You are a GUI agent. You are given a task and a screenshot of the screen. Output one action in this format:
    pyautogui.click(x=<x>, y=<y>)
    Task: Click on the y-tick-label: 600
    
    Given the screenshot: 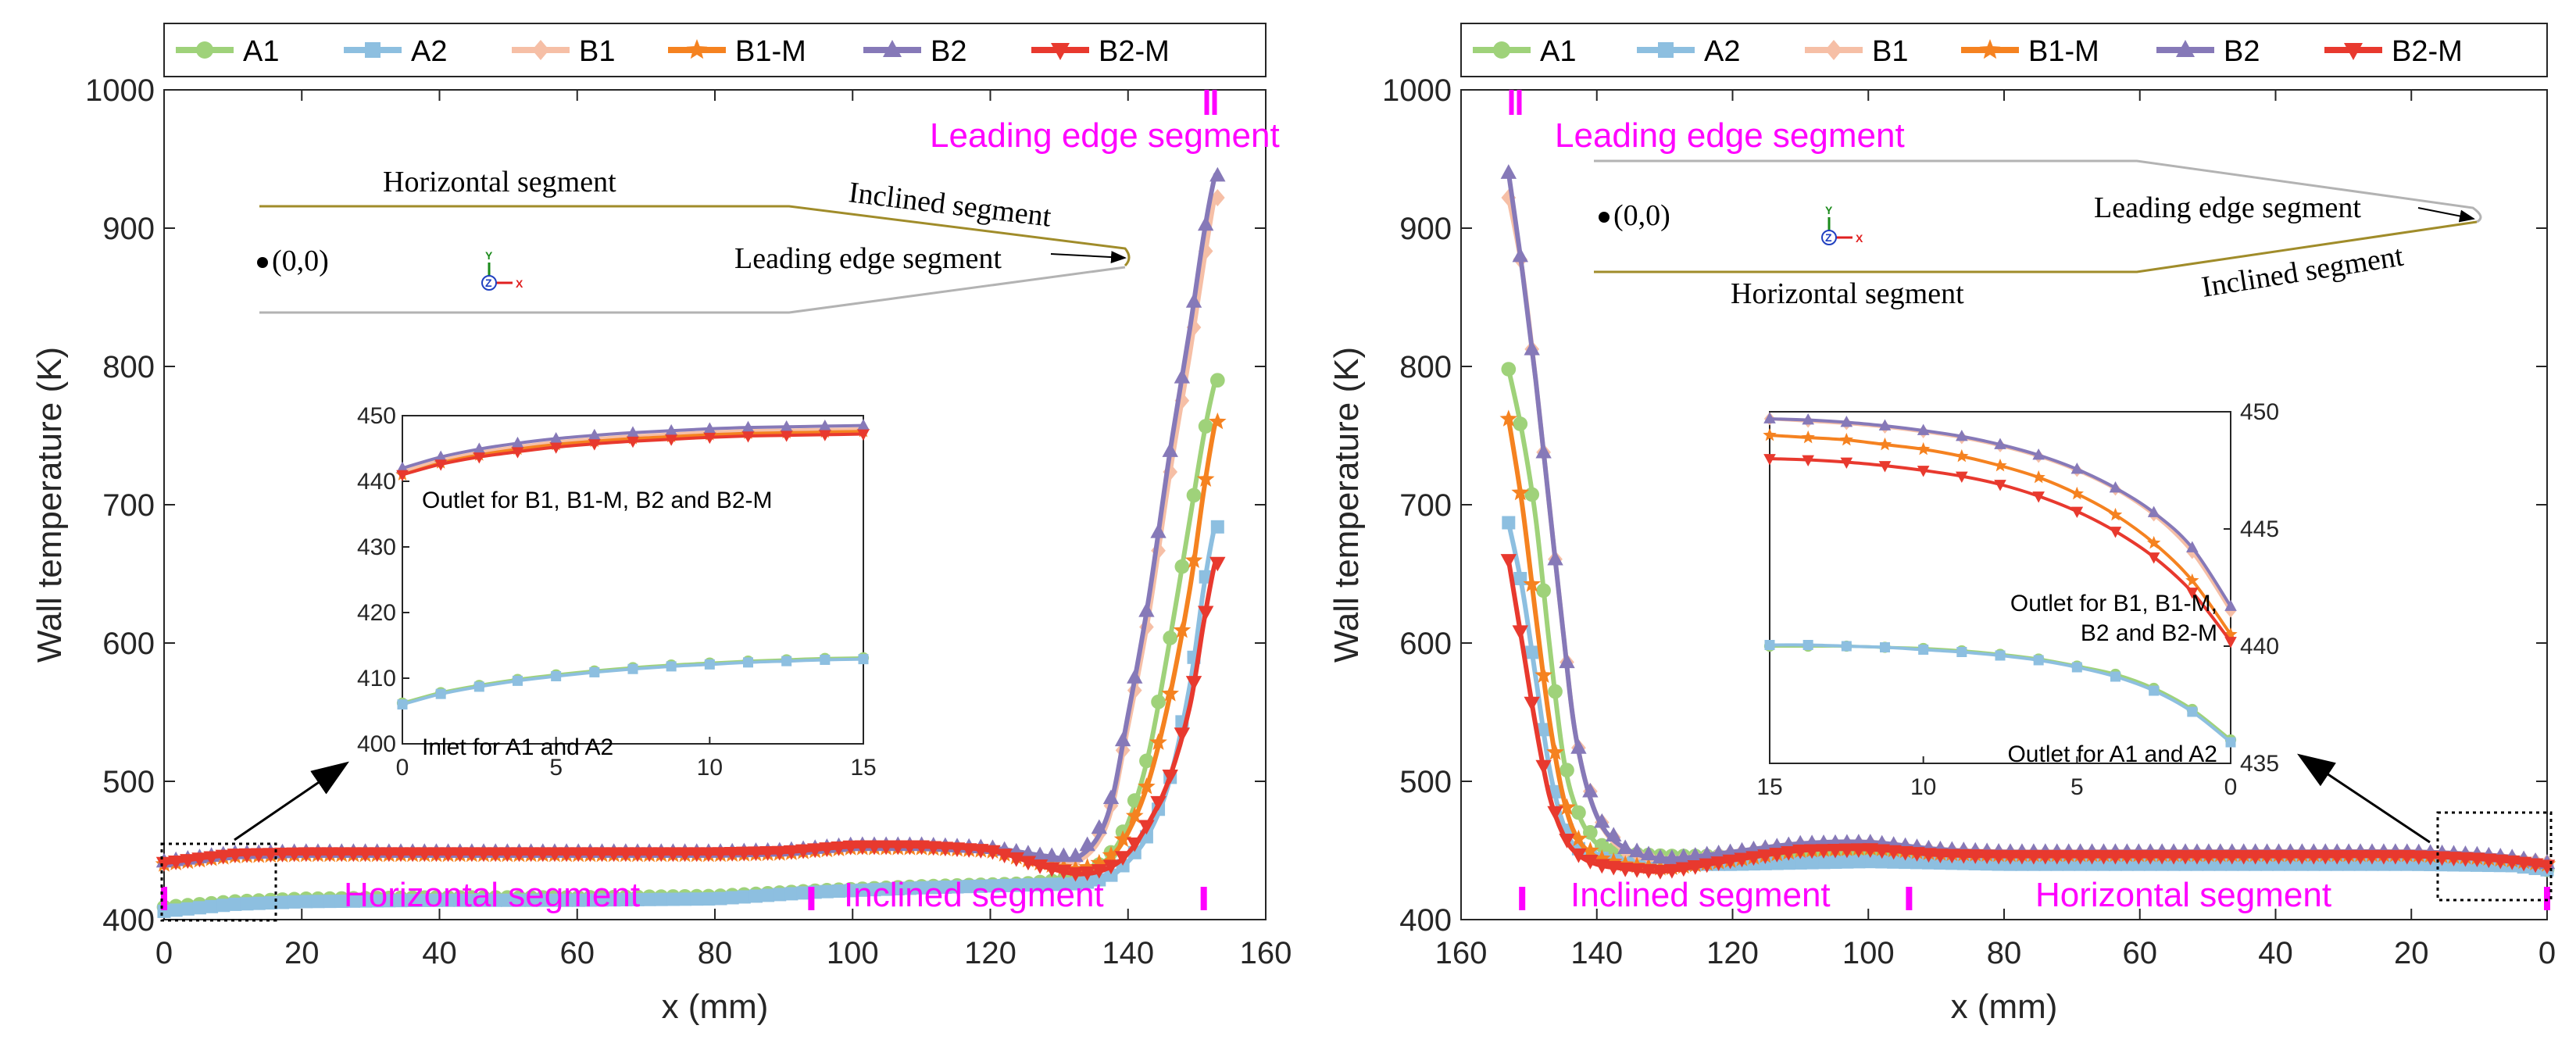 What is the action you would take?
    pyautogui.click(x=128, y=644)
    